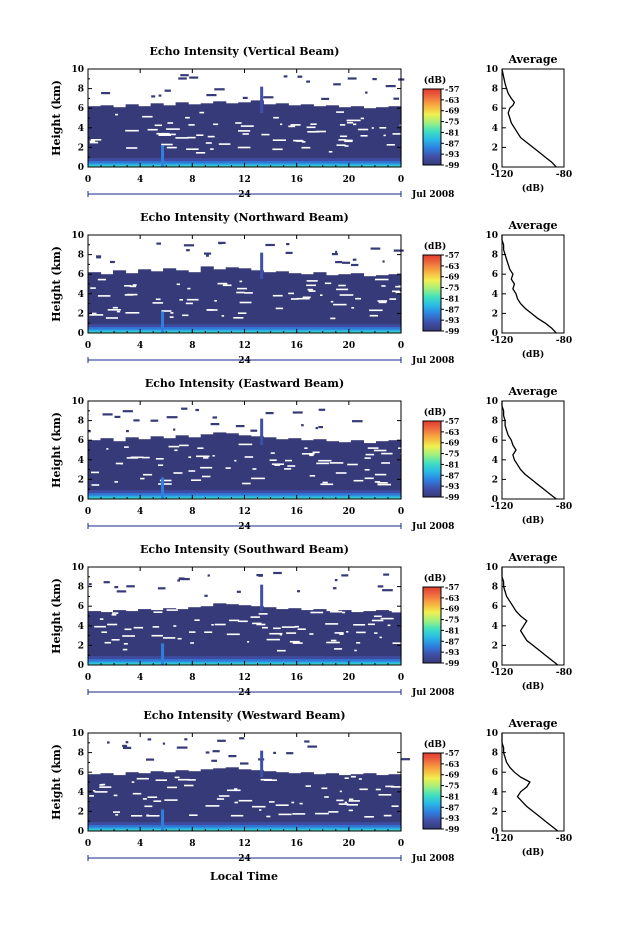  What do you see at coordinates (81, 588) in the screenshot?
I see `y-tick-label: 8` at bounding box center [81, 588].